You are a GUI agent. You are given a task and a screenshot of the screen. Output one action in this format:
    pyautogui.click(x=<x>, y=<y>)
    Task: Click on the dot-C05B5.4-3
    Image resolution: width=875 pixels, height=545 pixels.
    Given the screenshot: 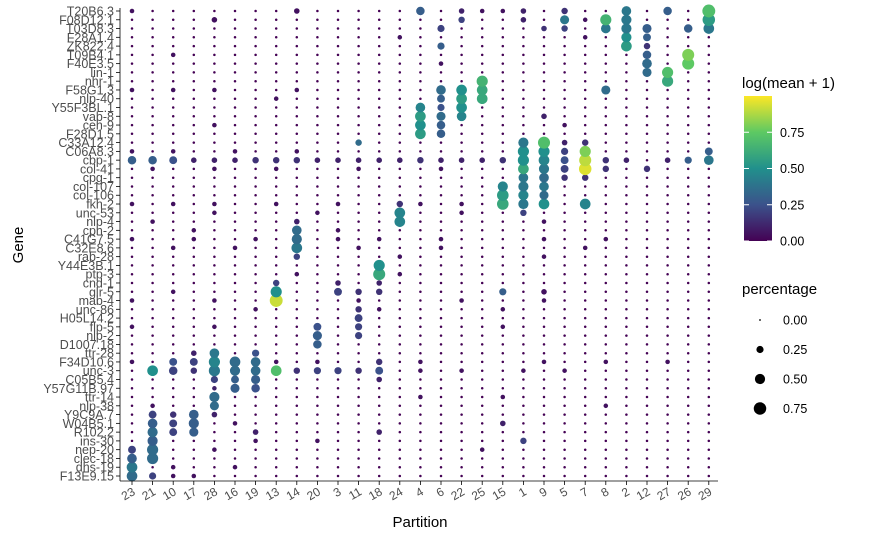 What is the action you would take?
    pyautogui.click(x=338, y=379)
    